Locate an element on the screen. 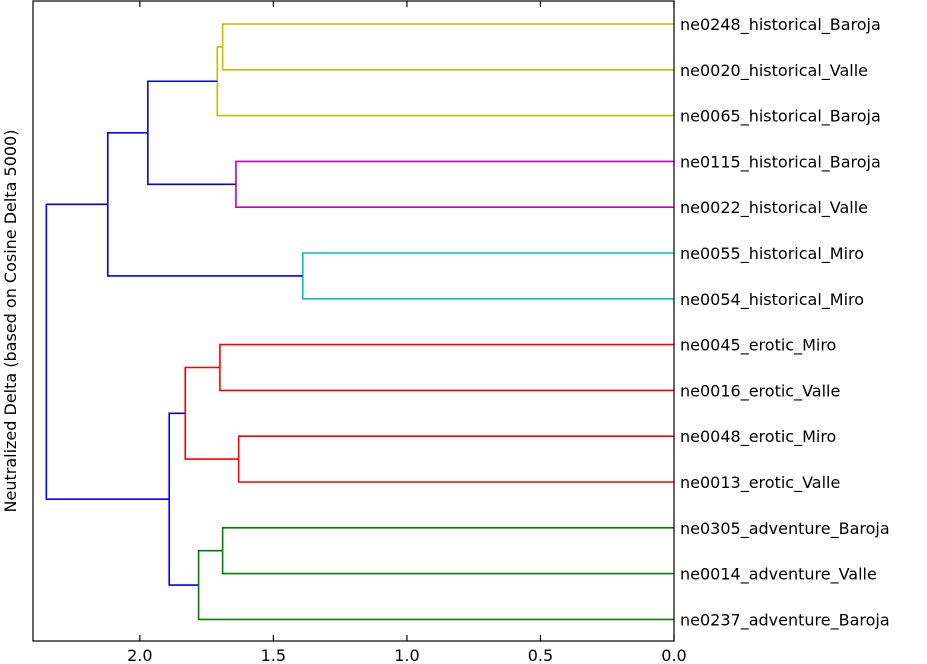 This screenshot has width=927, height=664. leaf-label: ne0115_historical_Baroja is located at coordinates (780, 162).